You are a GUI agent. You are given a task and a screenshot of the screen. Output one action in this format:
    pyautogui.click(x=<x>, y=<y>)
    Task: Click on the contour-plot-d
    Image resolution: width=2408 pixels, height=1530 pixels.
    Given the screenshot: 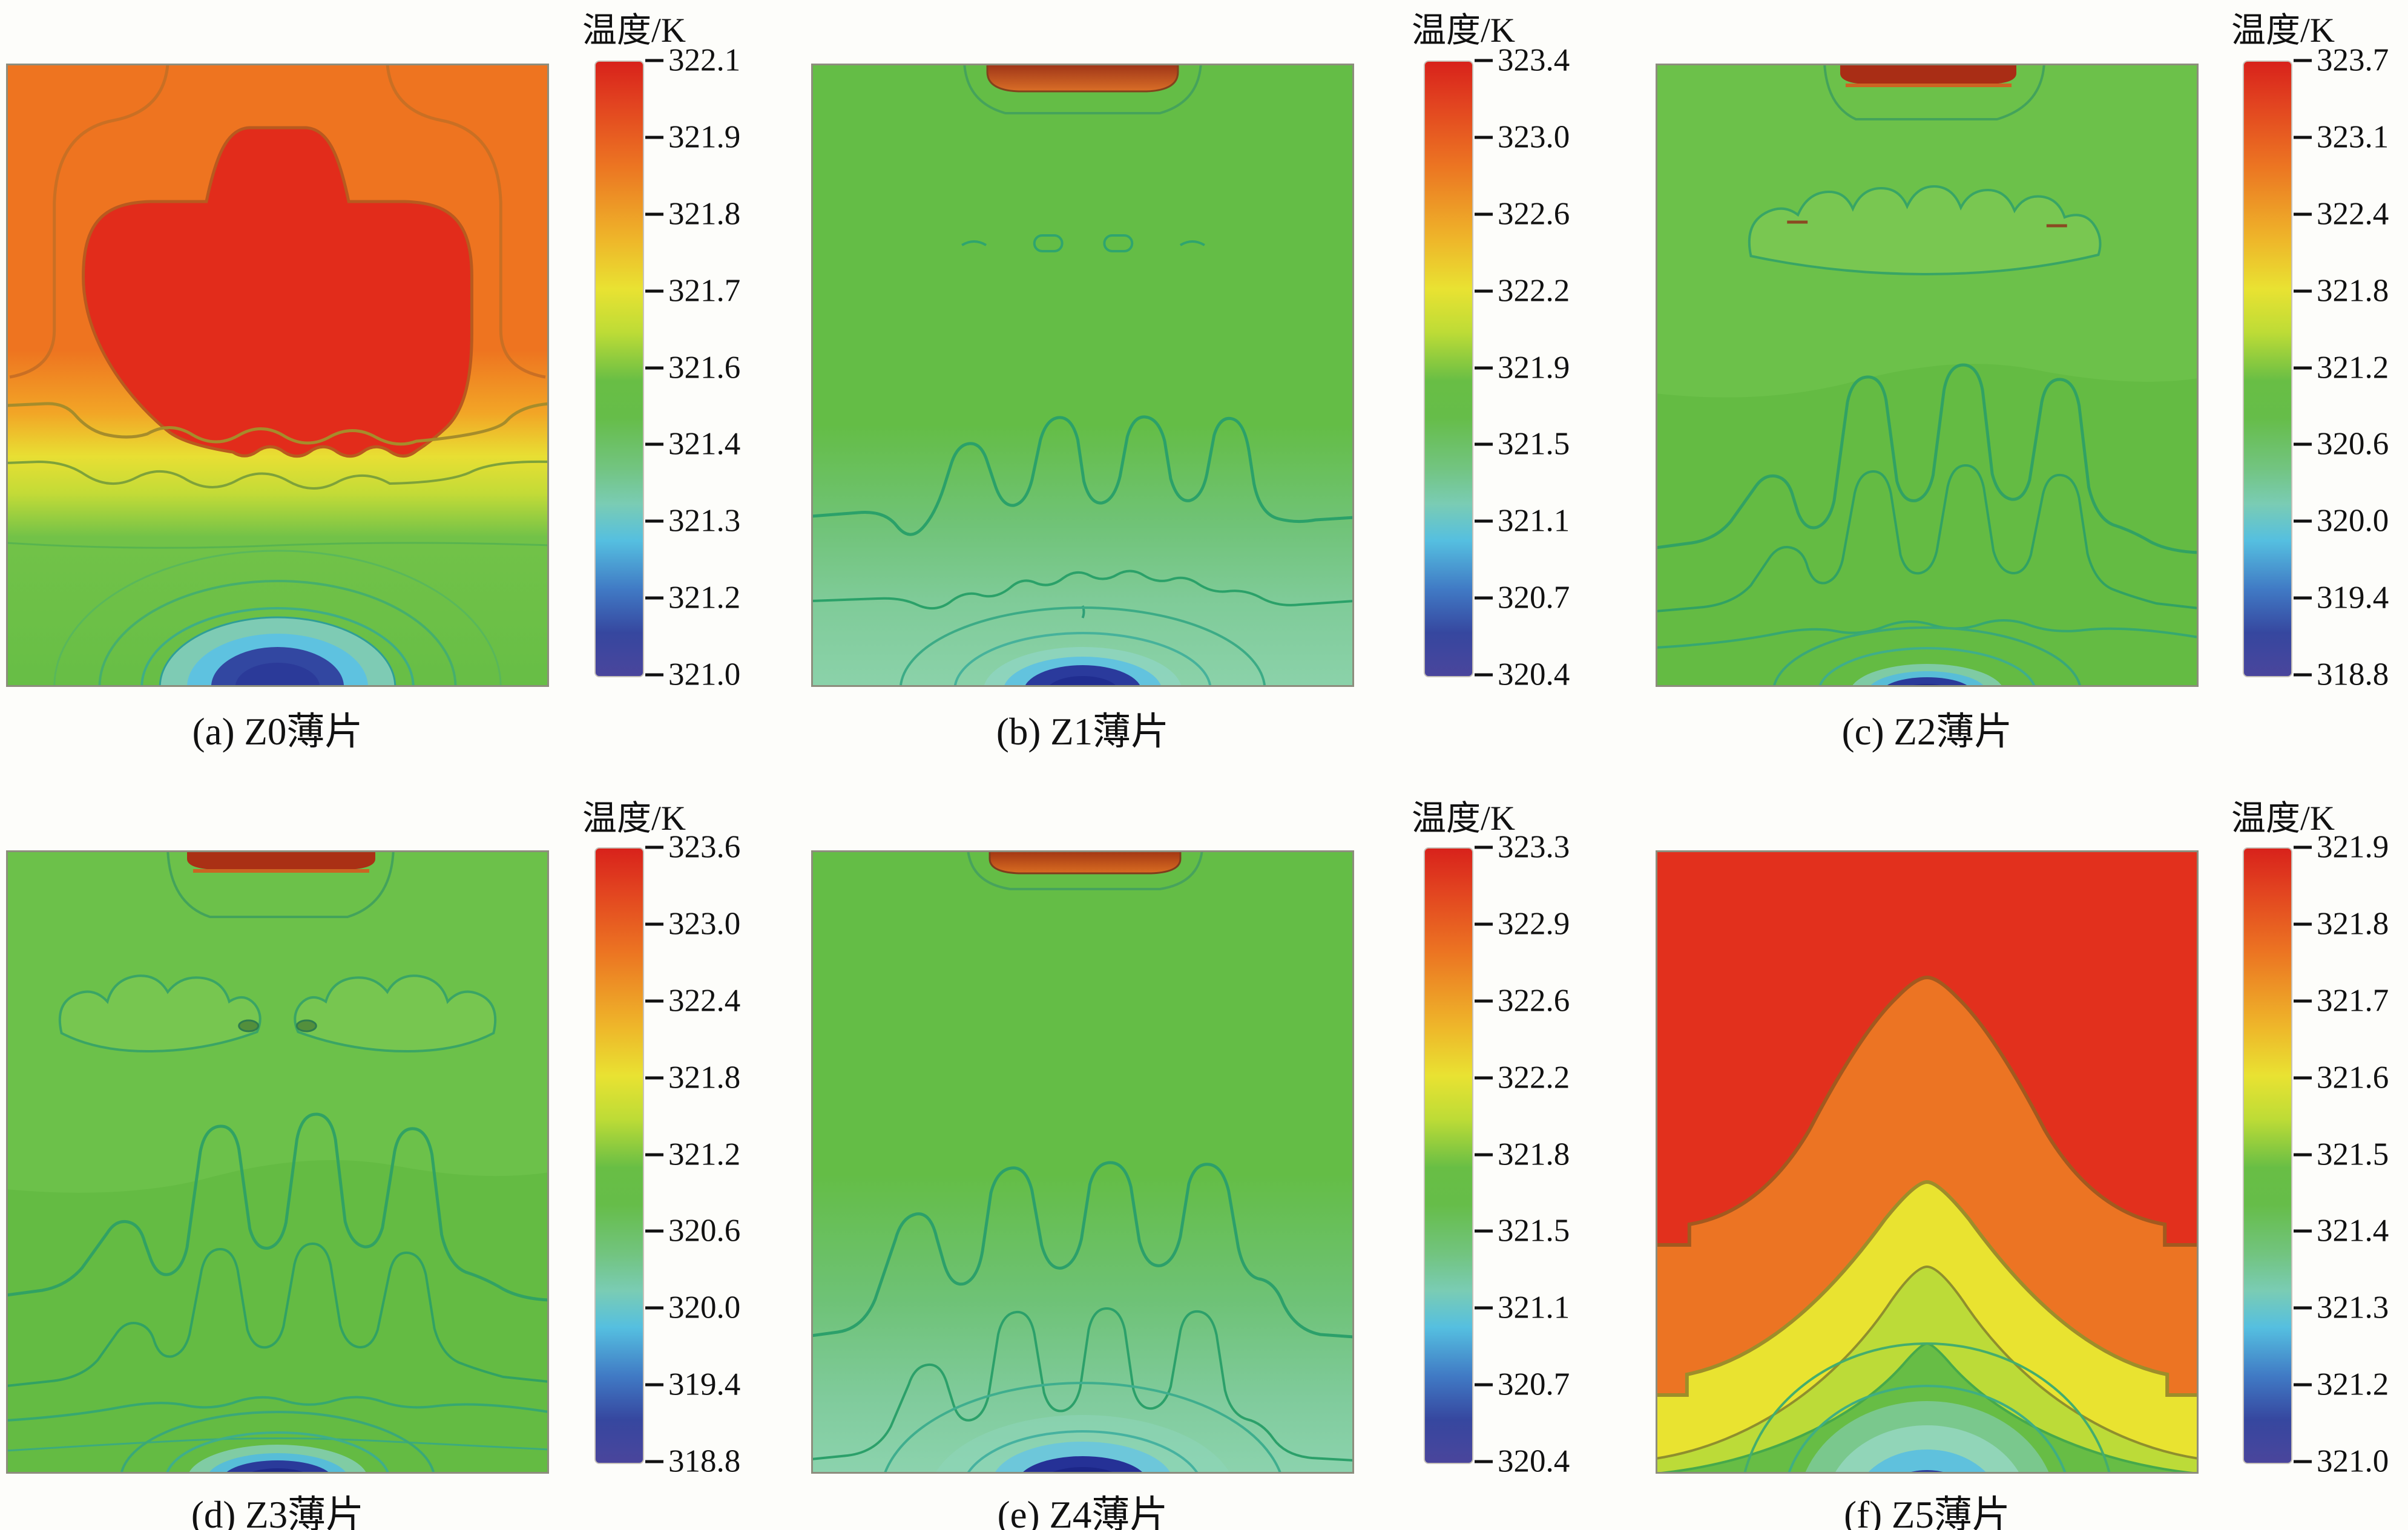 What is the action you would take?
    pyautogui.click(x=277, y=1162)
    